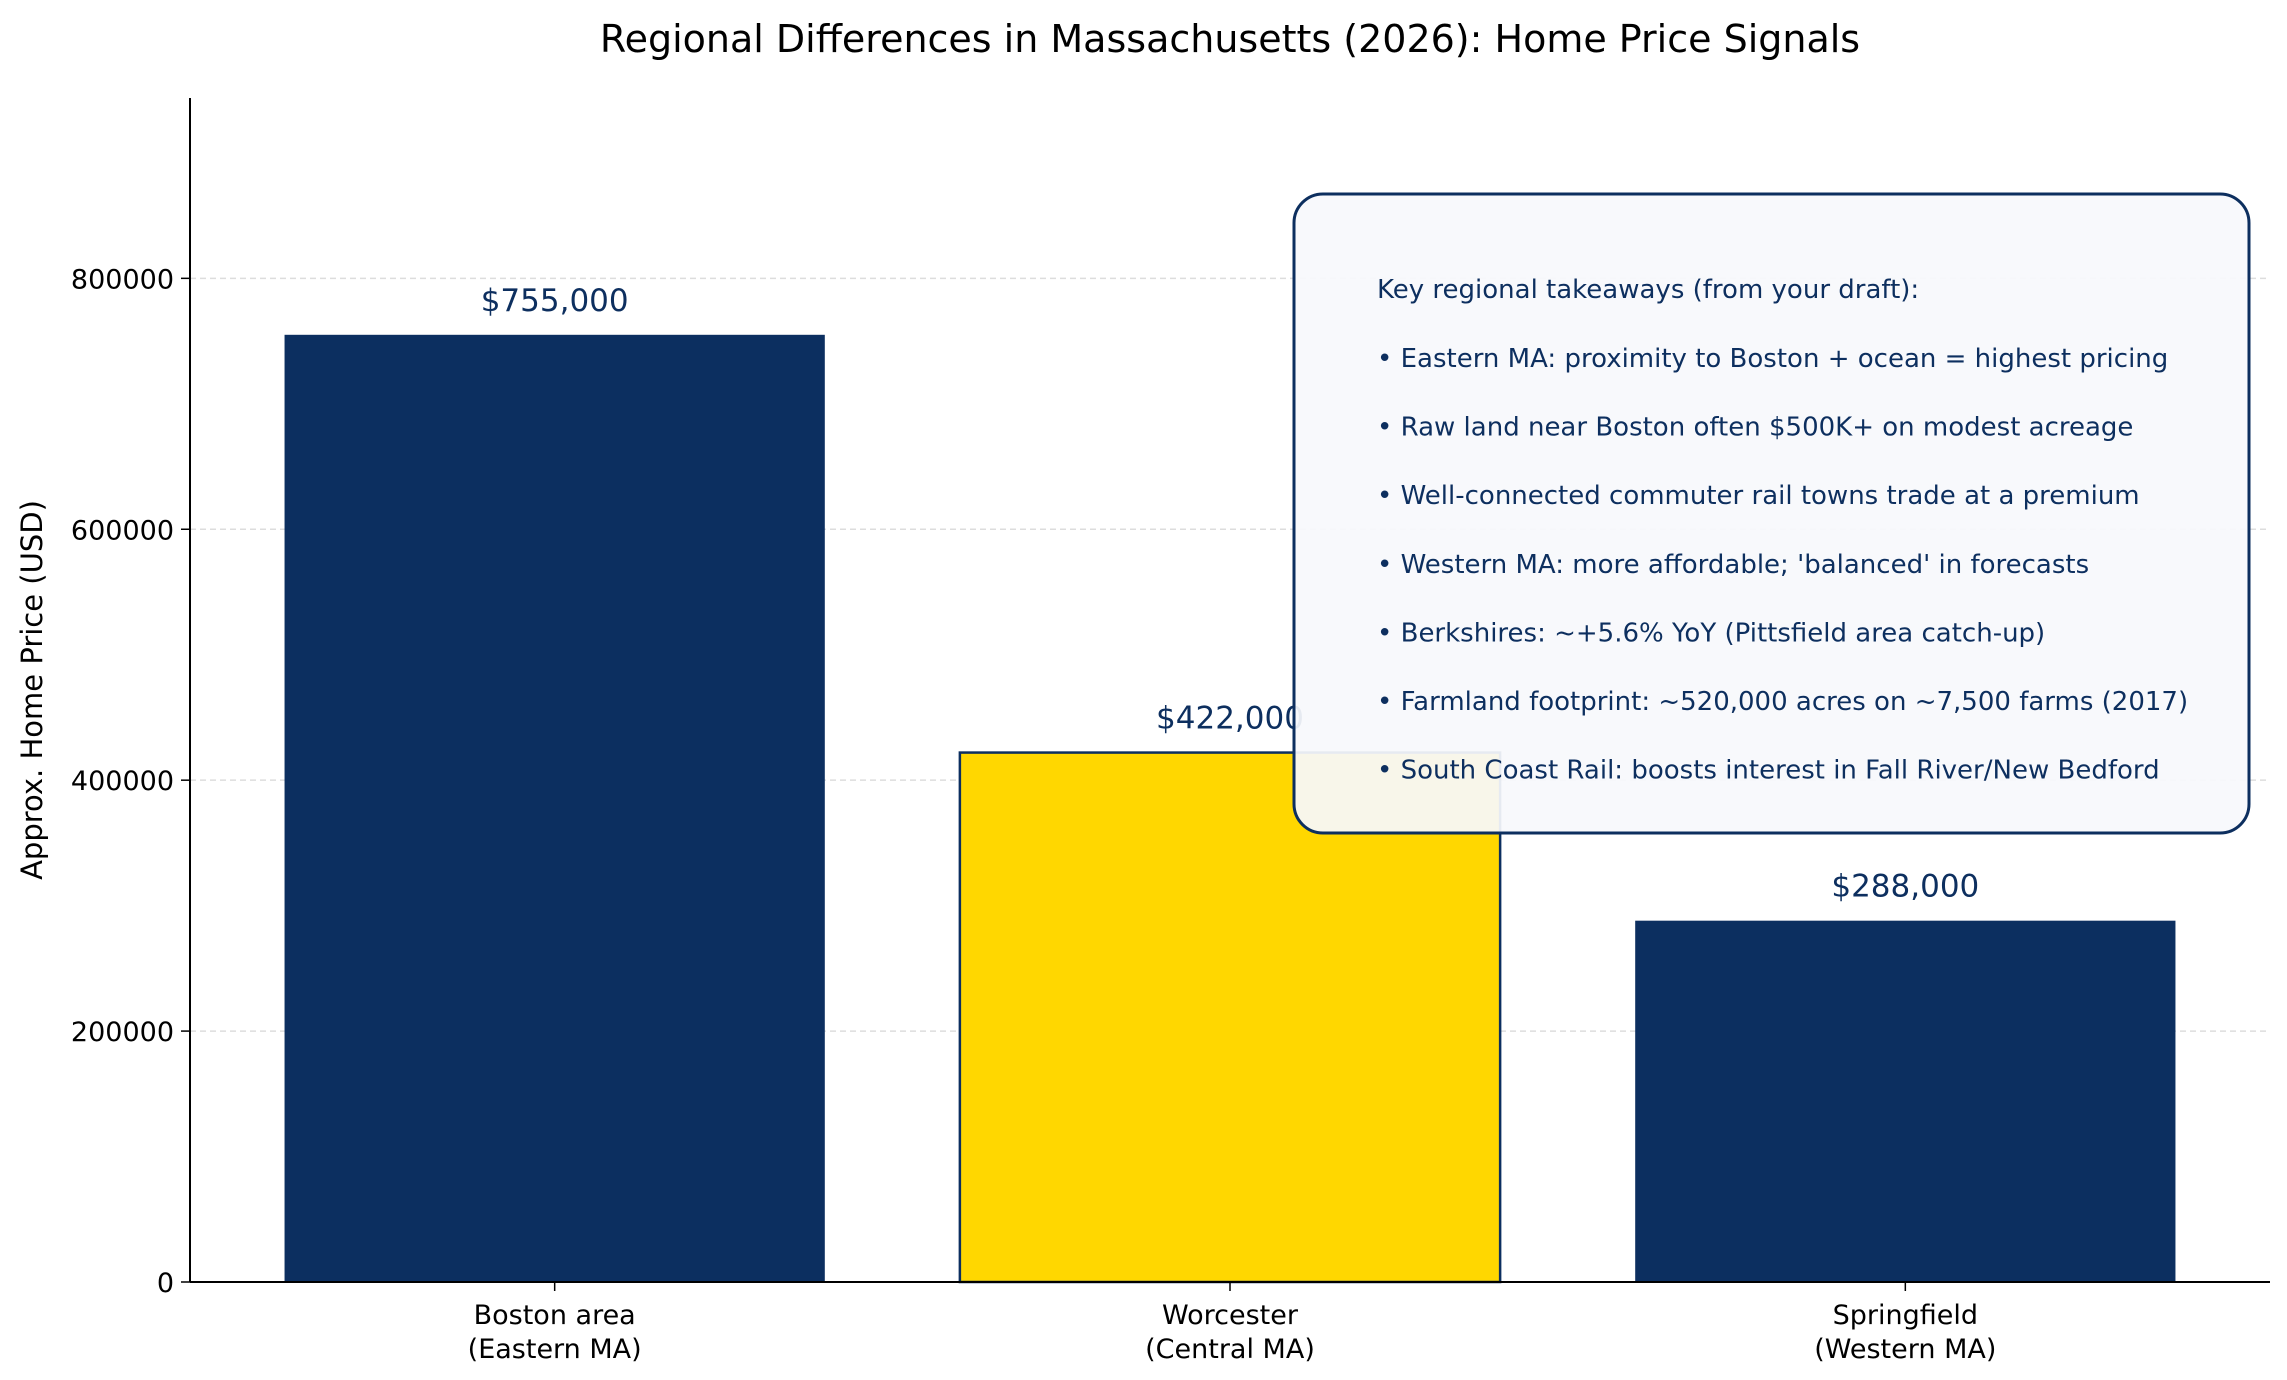 The width and height of the screenshot is (2287, 1380). What do you see at coordinates (555, 1315) in the screenshot?
I see `x-tick-label: Boston area` at bounding box center [555, 1315].